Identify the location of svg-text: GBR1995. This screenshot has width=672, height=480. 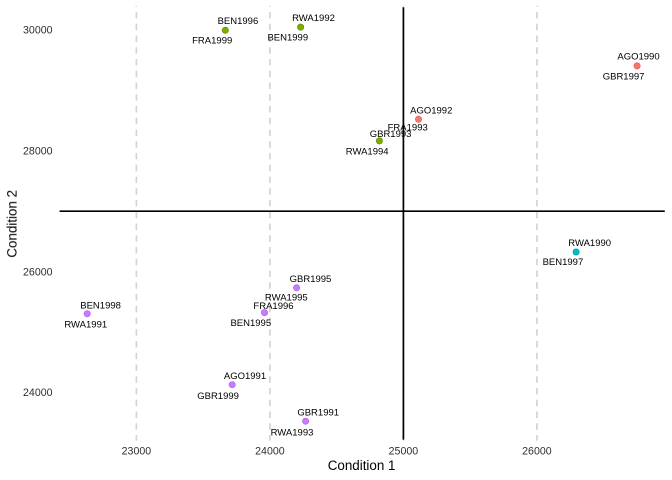
(311, 279).